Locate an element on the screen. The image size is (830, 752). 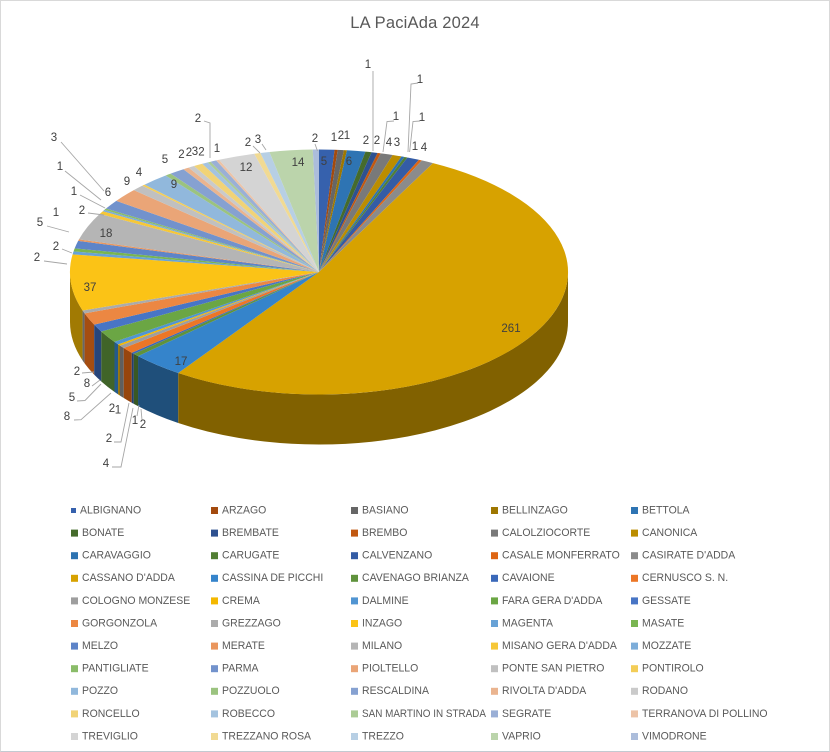
svg-text: GORGONZOLA is located at coordinates (120, 623).